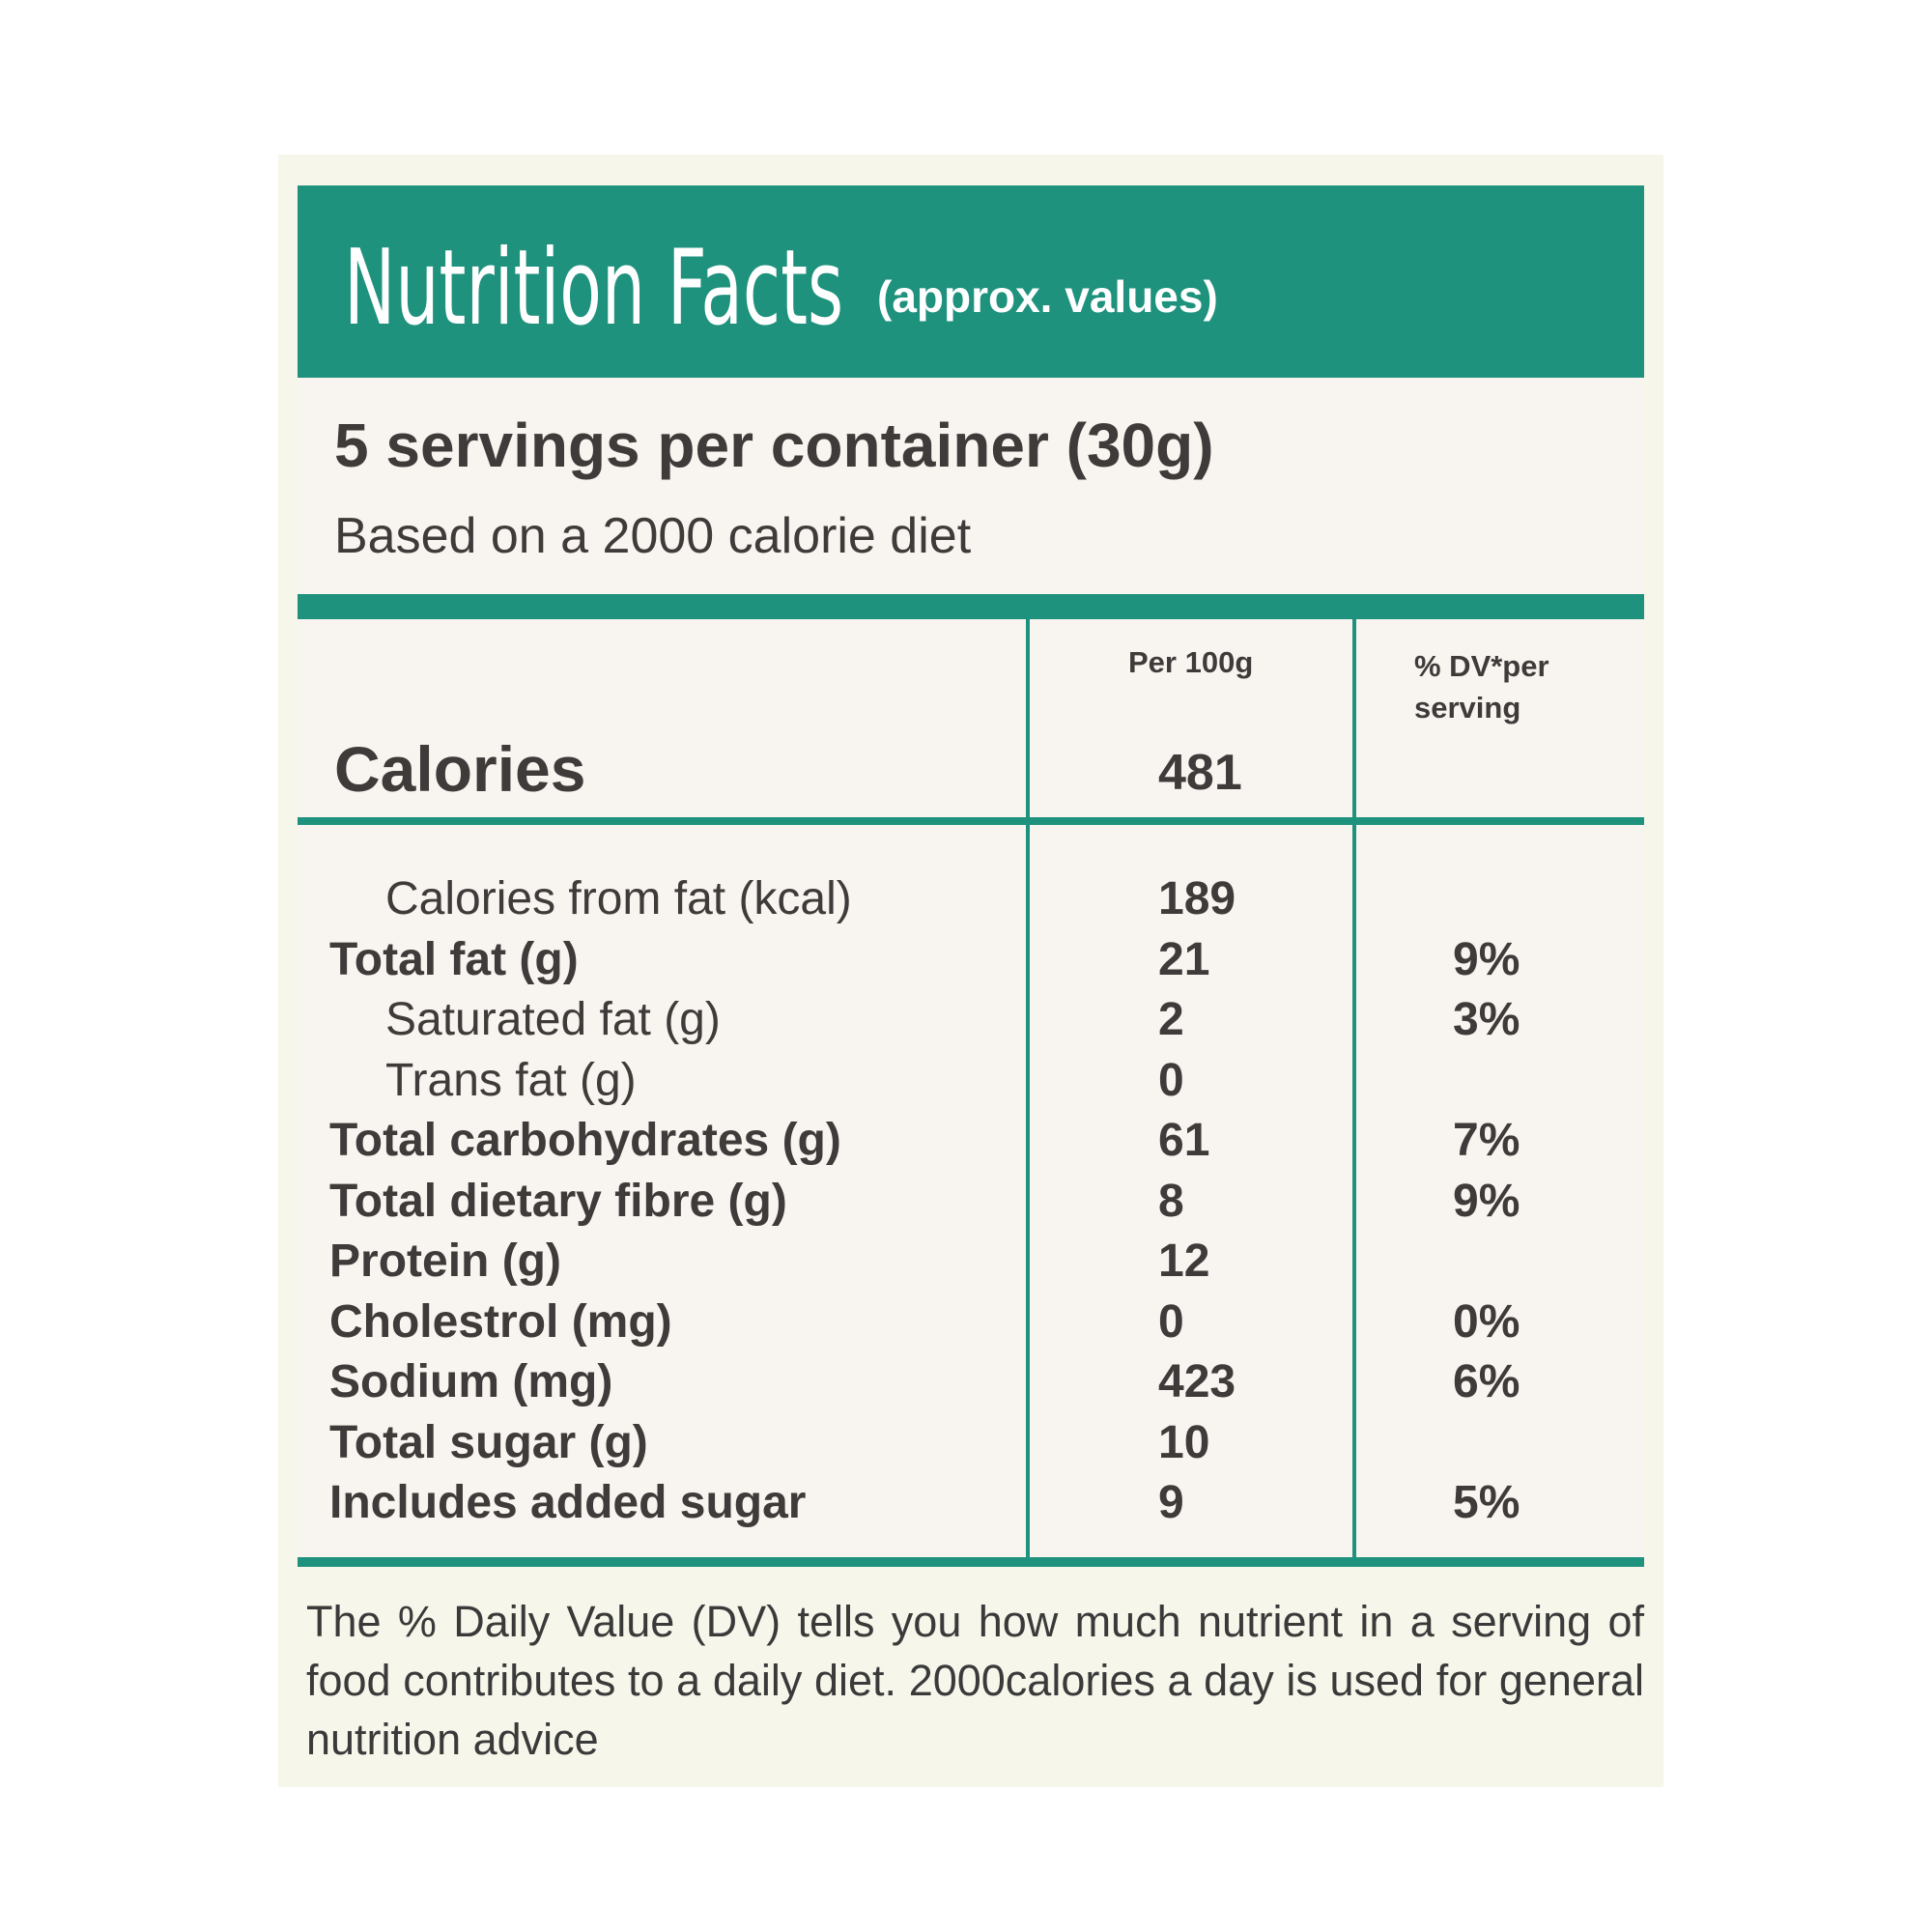 Image resolution: width=1932 pixels, height=1932 pixels. What do you see at coordinates (558, 1201) in the screenshot?
I see `row-label: Total dietary fibre (g)` at bounding box center [558, 1201].